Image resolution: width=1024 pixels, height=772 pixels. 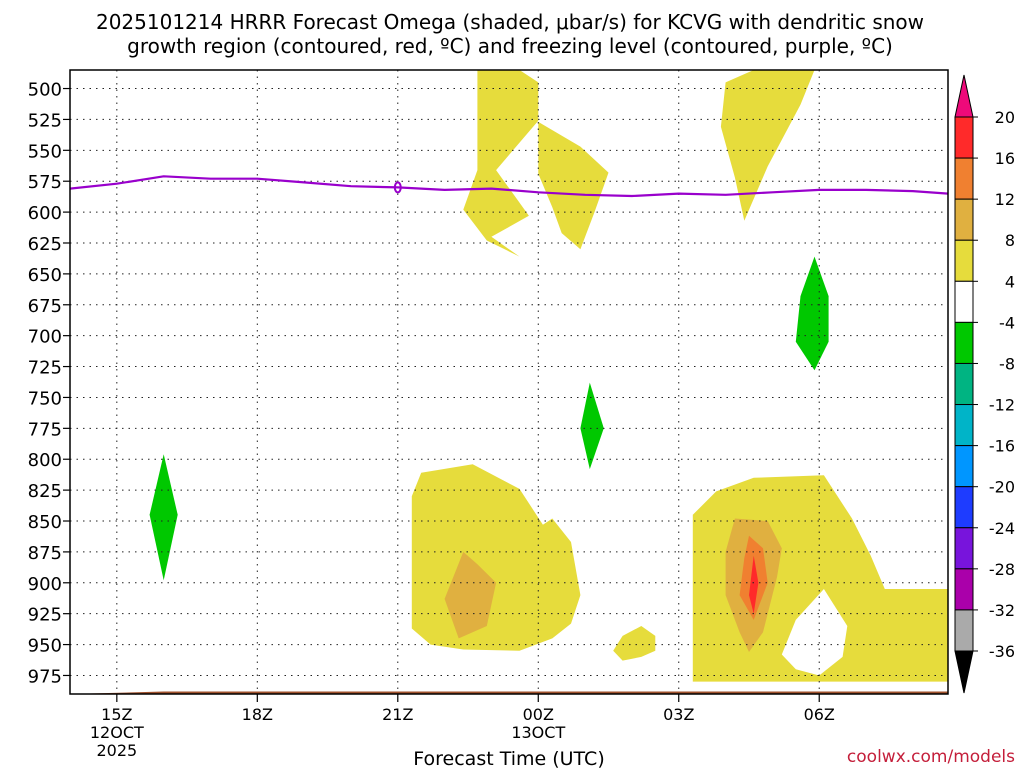 I want to click on y-tick-label-925: 925, so click(x=45, y=615).